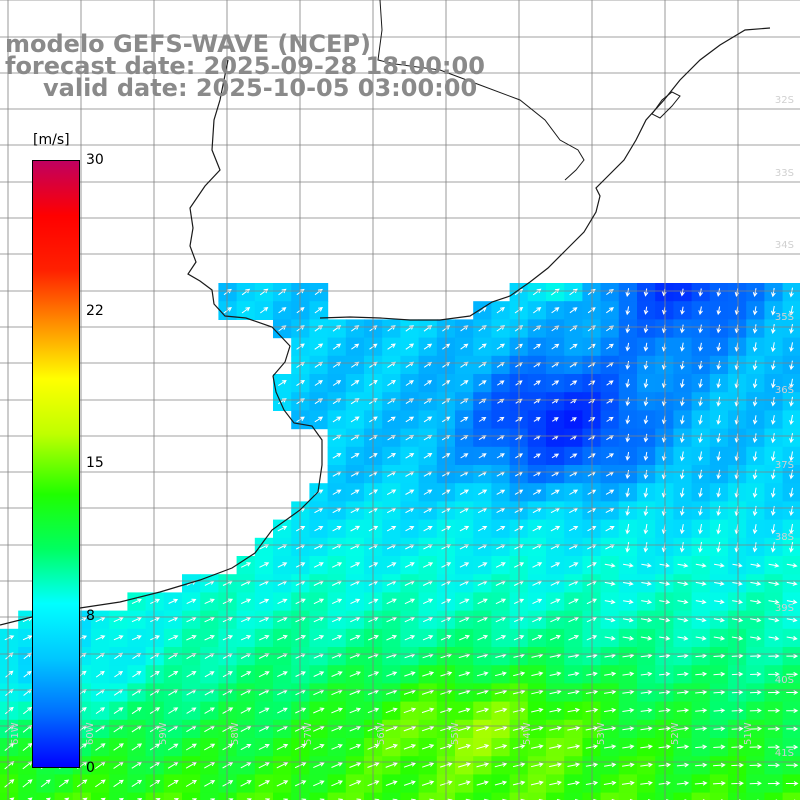  What do you see at coordinates (527, 733) in the screenshot?
I see `lon-label: 54W` at bounding box center [527, 733].